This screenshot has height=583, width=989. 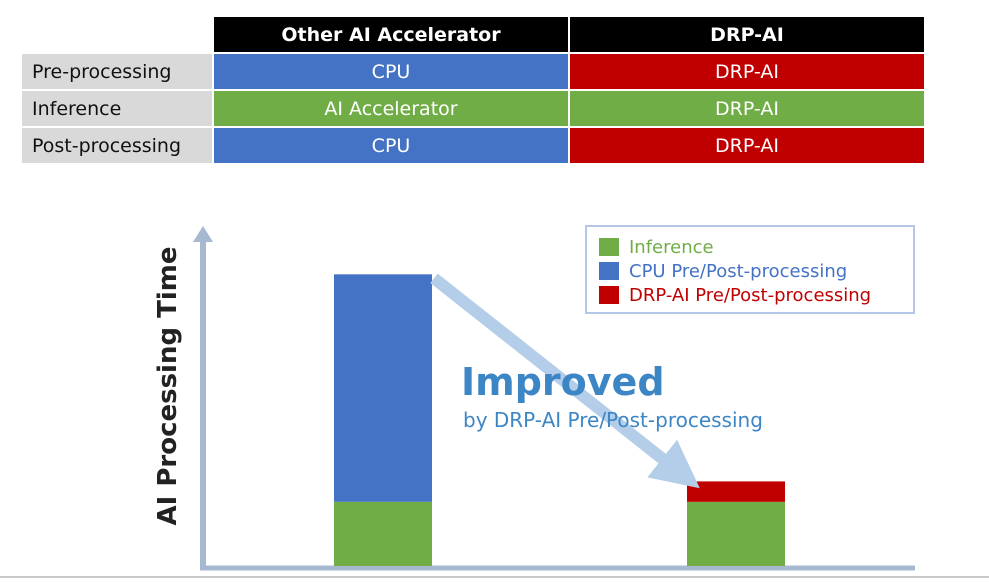 What do you see at coordinates (390, 109) in the screenshot?
I see `cell-inference-other: AI Accelerator` at bounding box center [390, 109].